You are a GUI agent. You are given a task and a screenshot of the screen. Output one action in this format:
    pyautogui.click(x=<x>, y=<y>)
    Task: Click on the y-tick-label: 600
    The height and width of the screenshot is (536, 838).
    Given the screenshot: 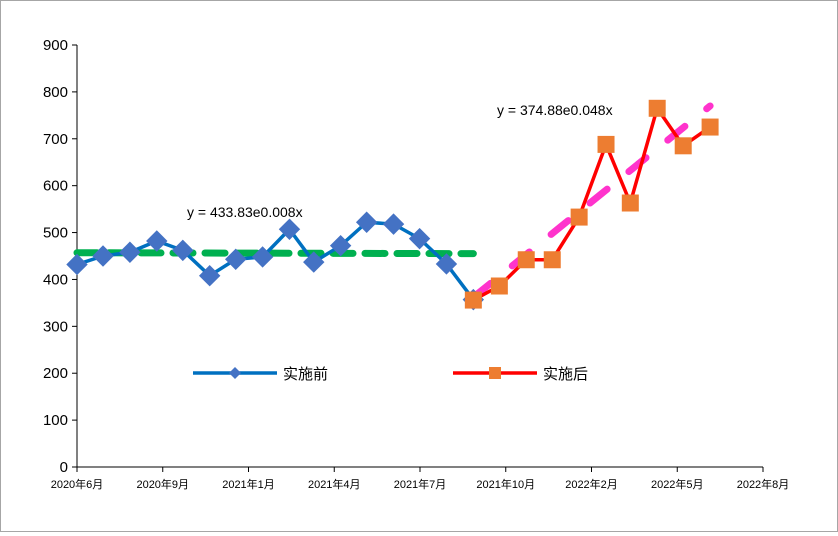 What is the action you would take?
    pyautogui.click(x=55, y=186)
    